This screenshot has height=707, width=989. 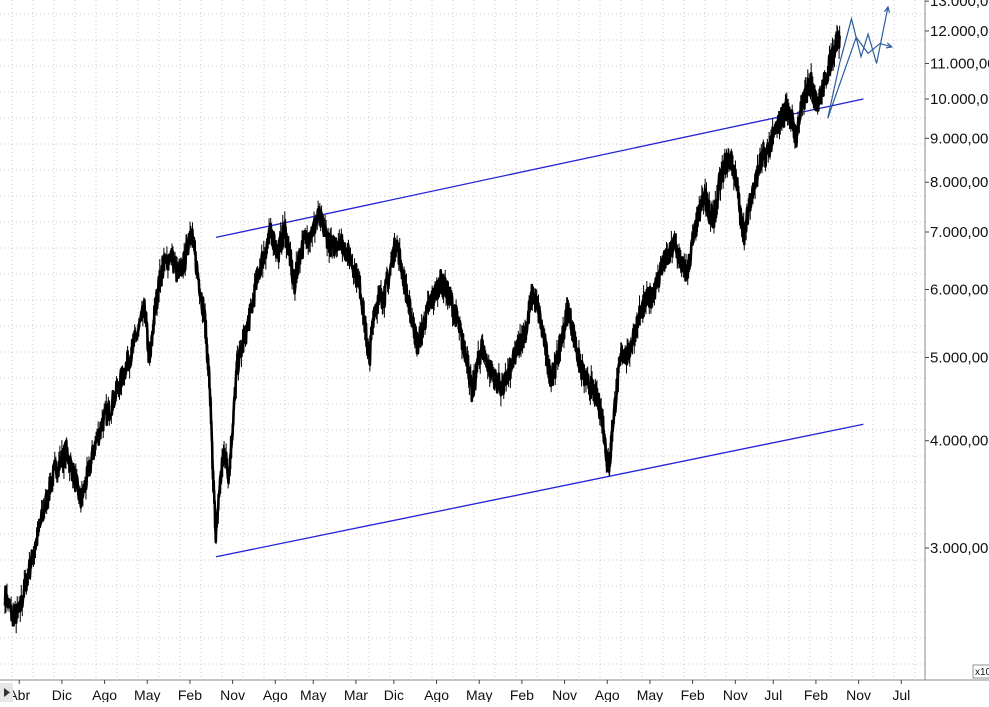 I want to click on scale-badge: x10, so click(x=982, y=672).